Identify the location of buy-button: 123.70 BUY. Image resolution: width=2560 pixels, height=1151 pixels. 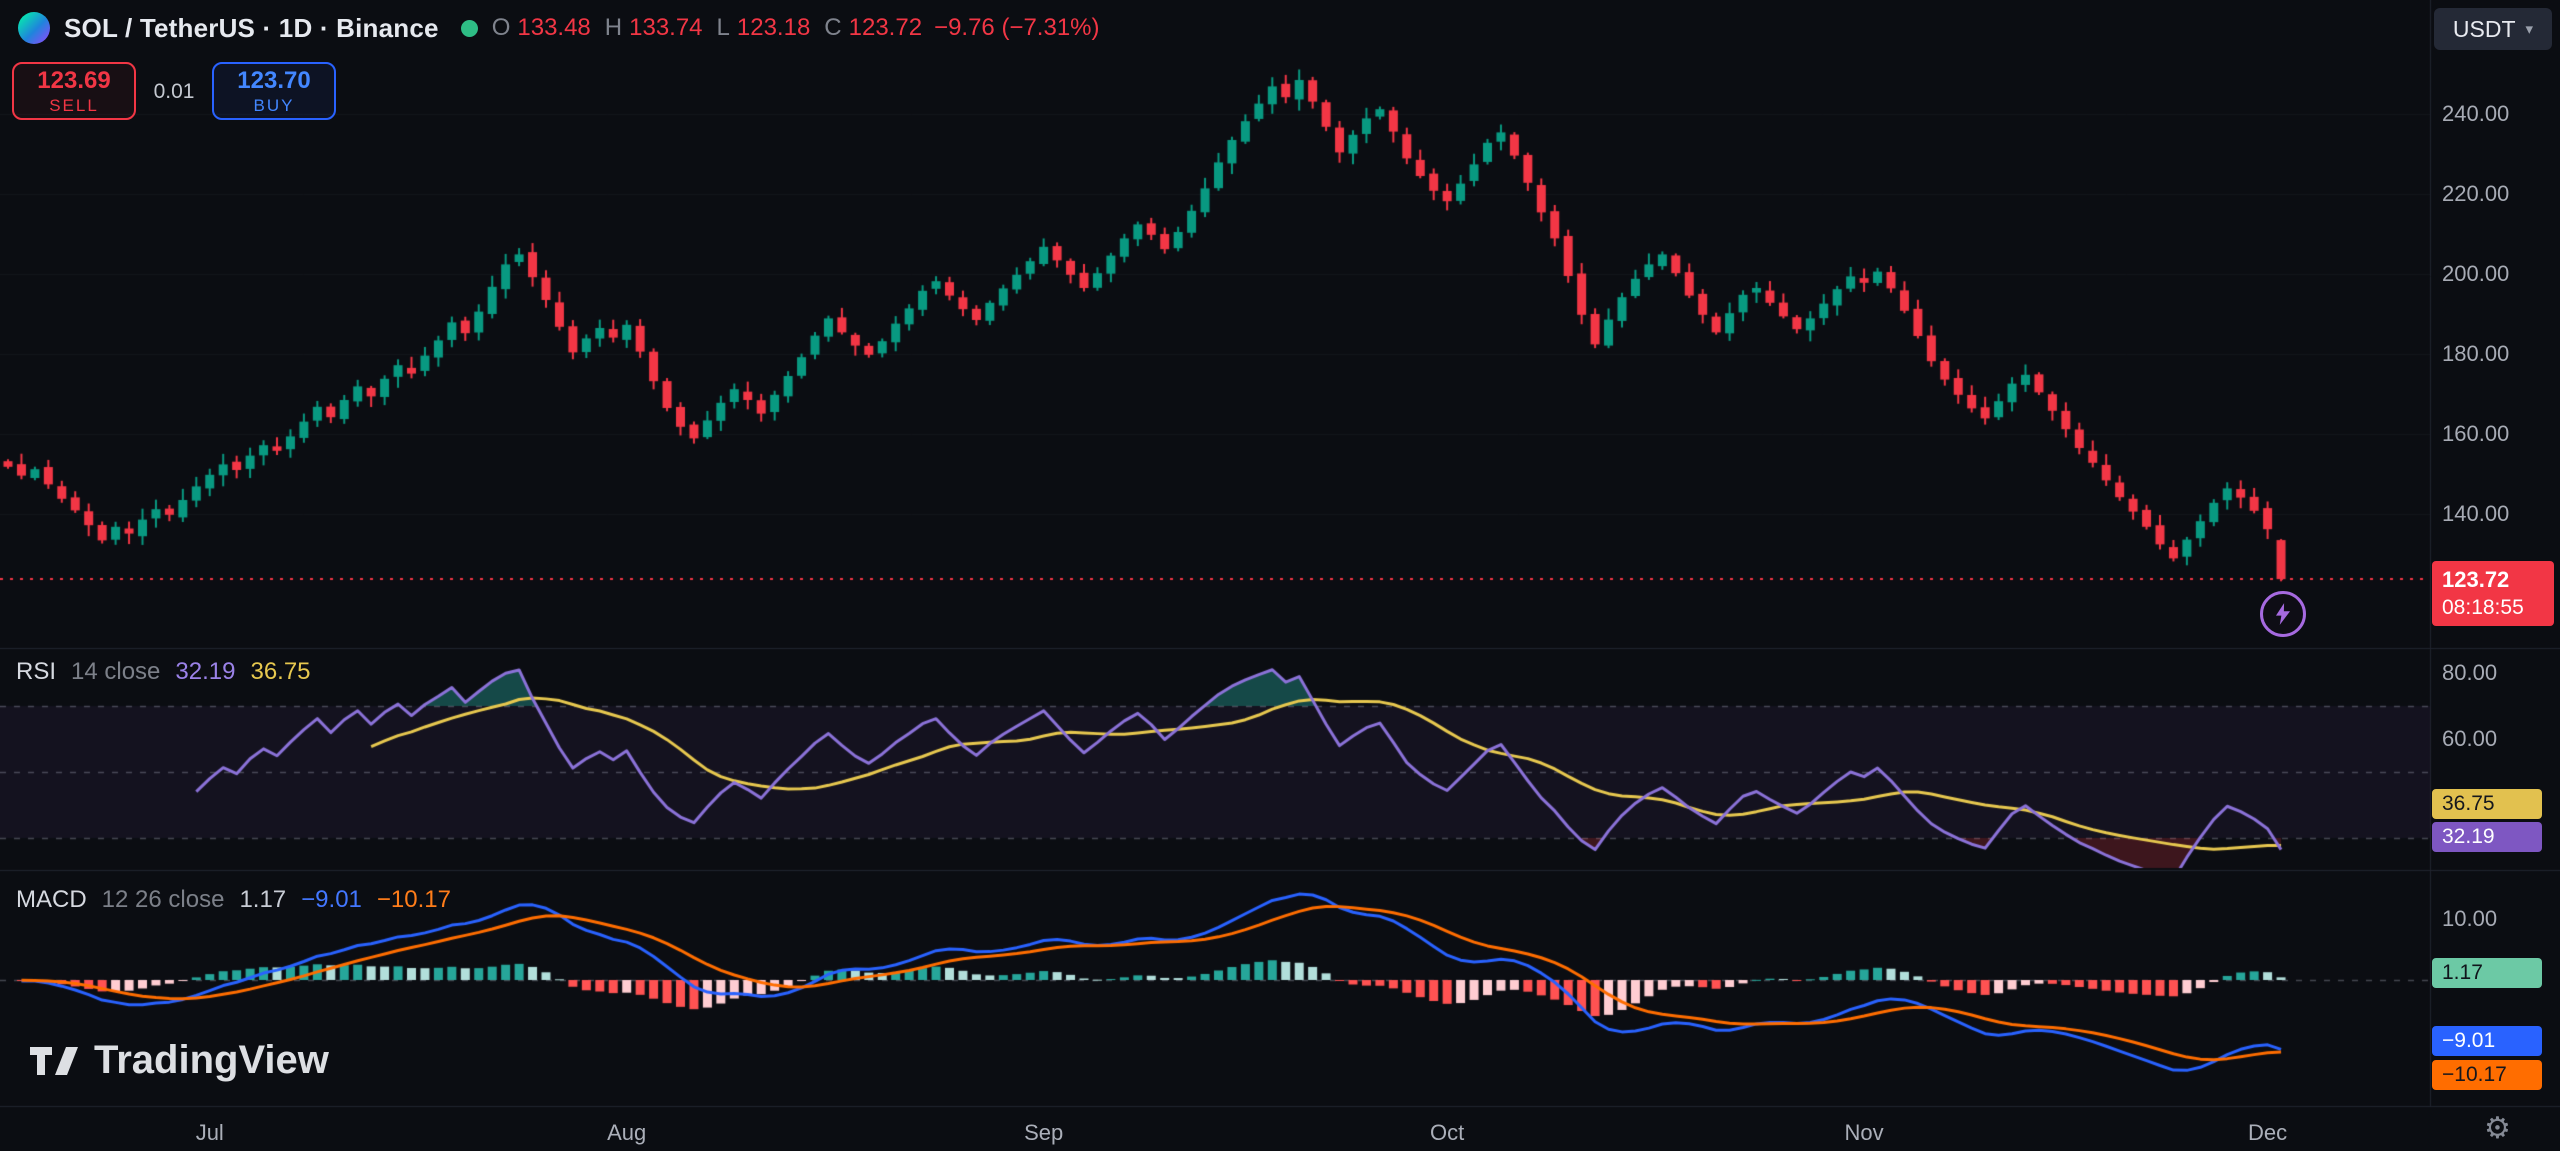
(274, 91).